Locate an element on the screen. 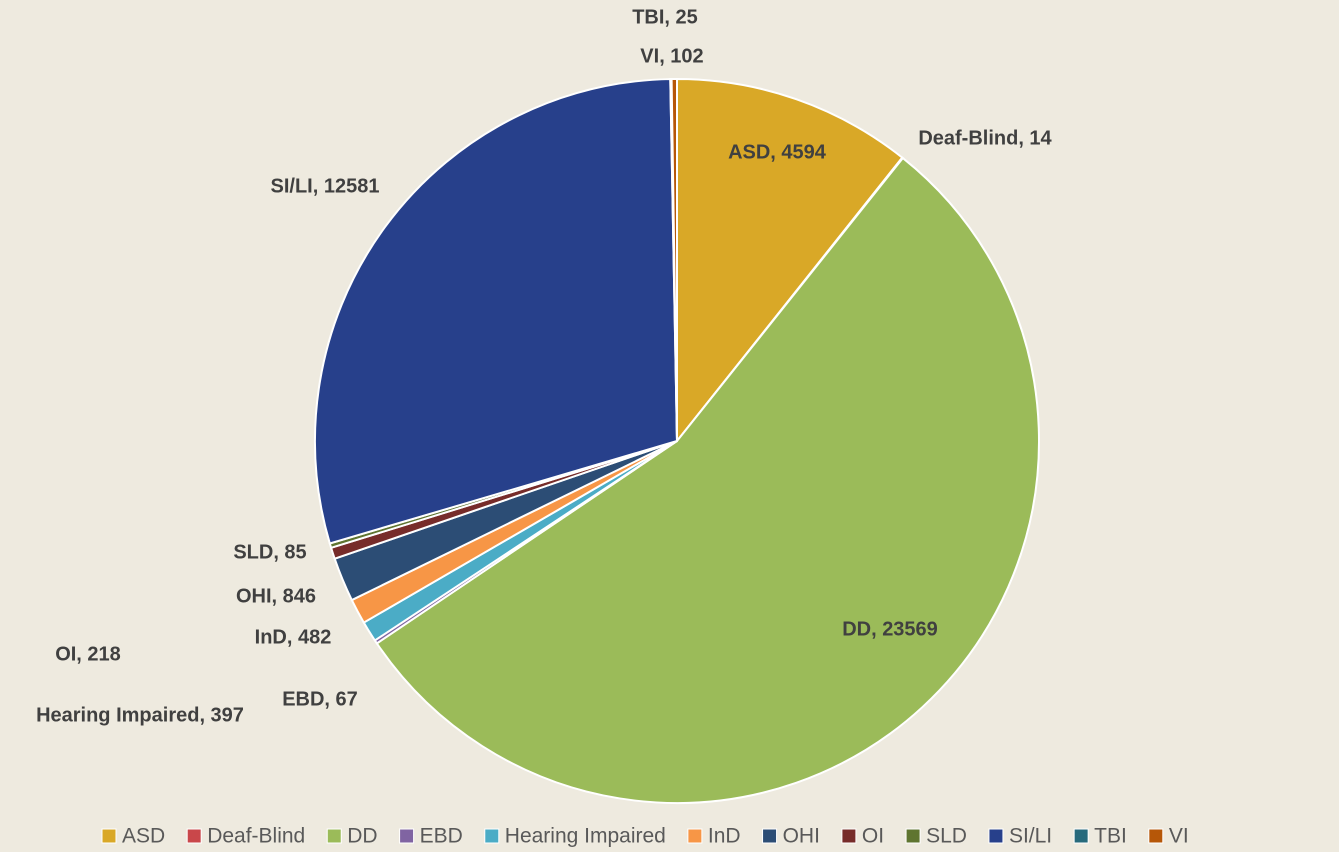 The width and height of the screenshot is (1339, 852). data-label: VI, 102 is located at coordinates (671, 56).